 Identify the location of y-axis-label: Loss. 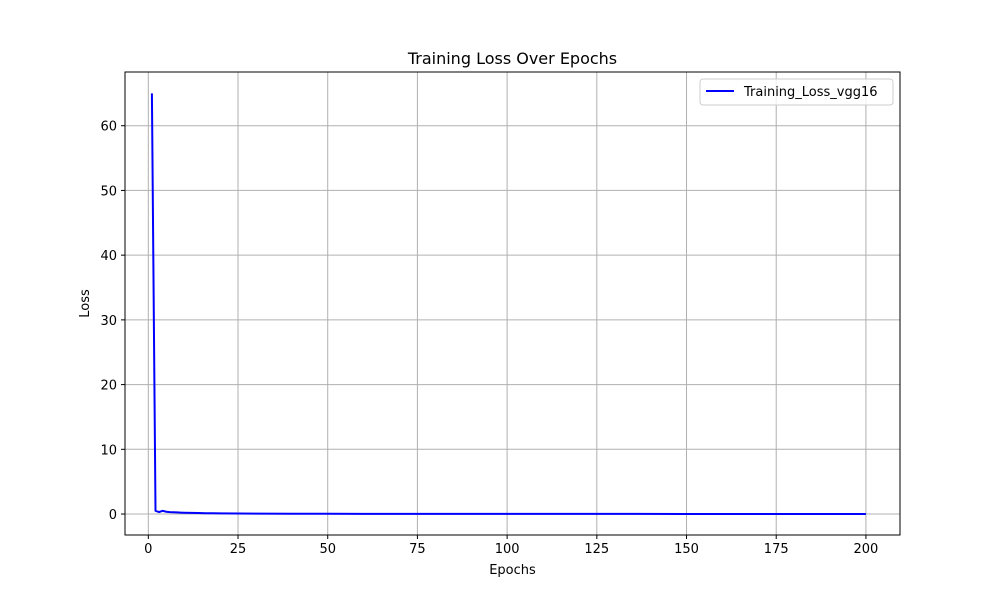
(85, 303).